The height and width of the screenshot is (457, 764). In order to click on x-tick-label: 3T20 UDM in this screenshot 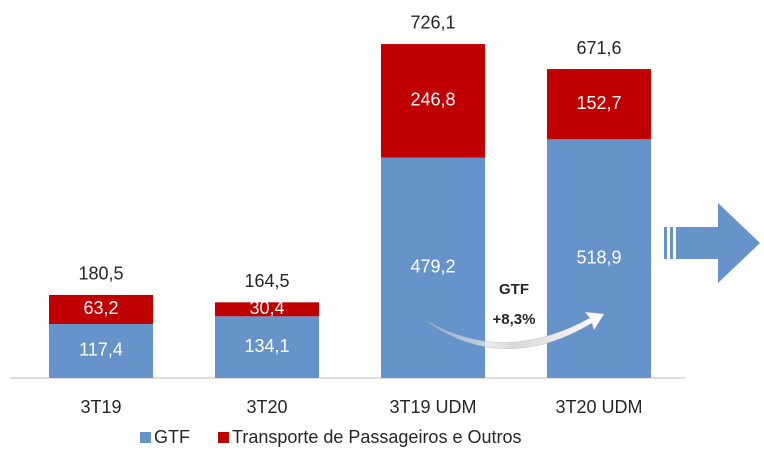, I will do `click(598, 407)`.